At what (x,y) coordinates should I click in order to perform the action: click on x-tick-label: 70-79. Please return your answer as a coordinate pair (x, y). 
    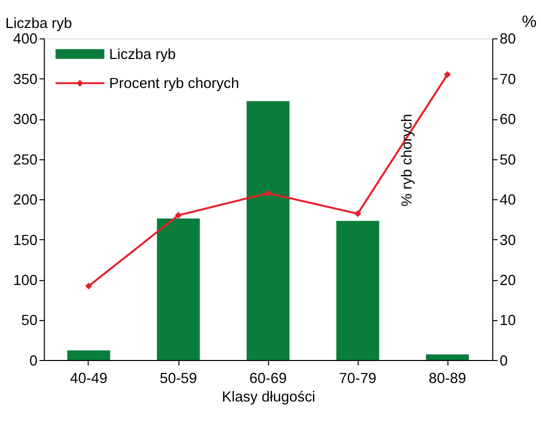
    Looking at the image, I should click on (357, 378).